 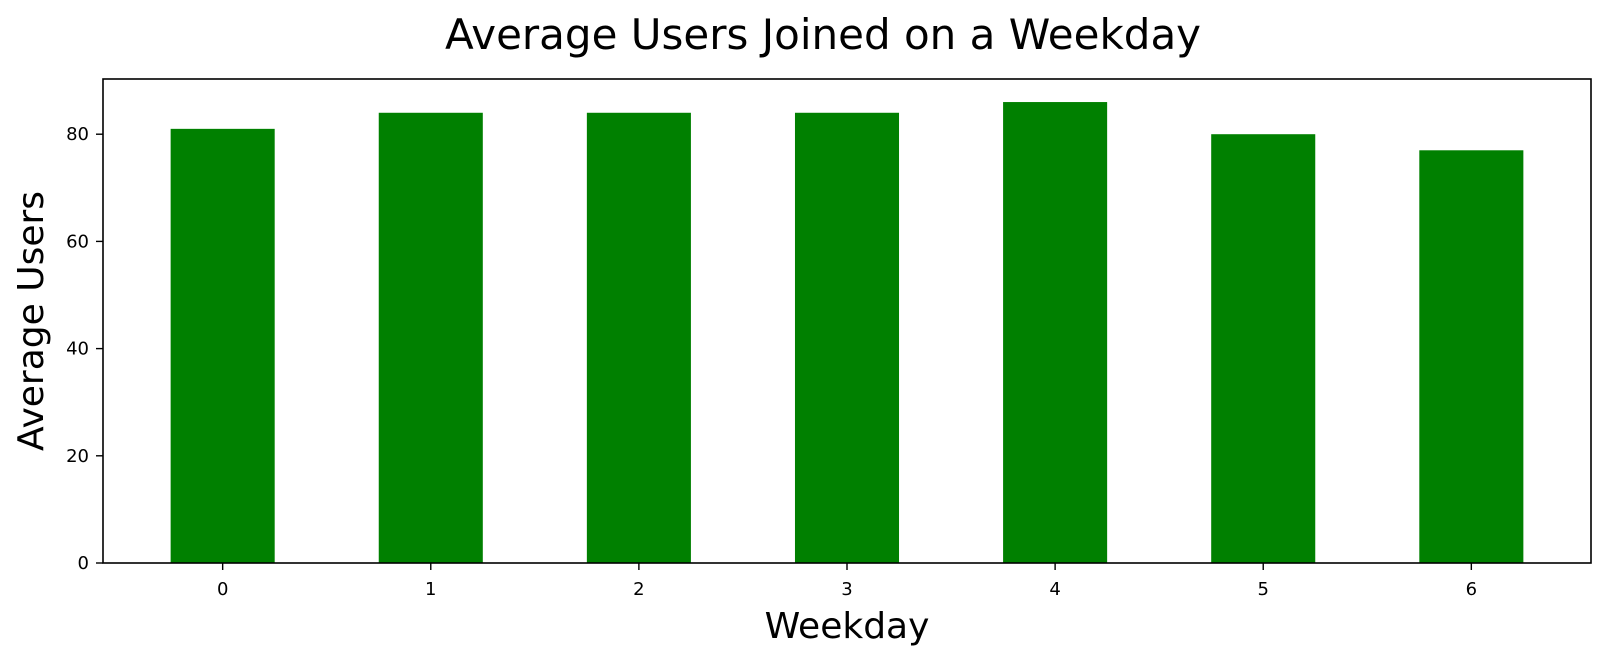 I want to click on y-tick-label: 80, so click(x=77, y=134).